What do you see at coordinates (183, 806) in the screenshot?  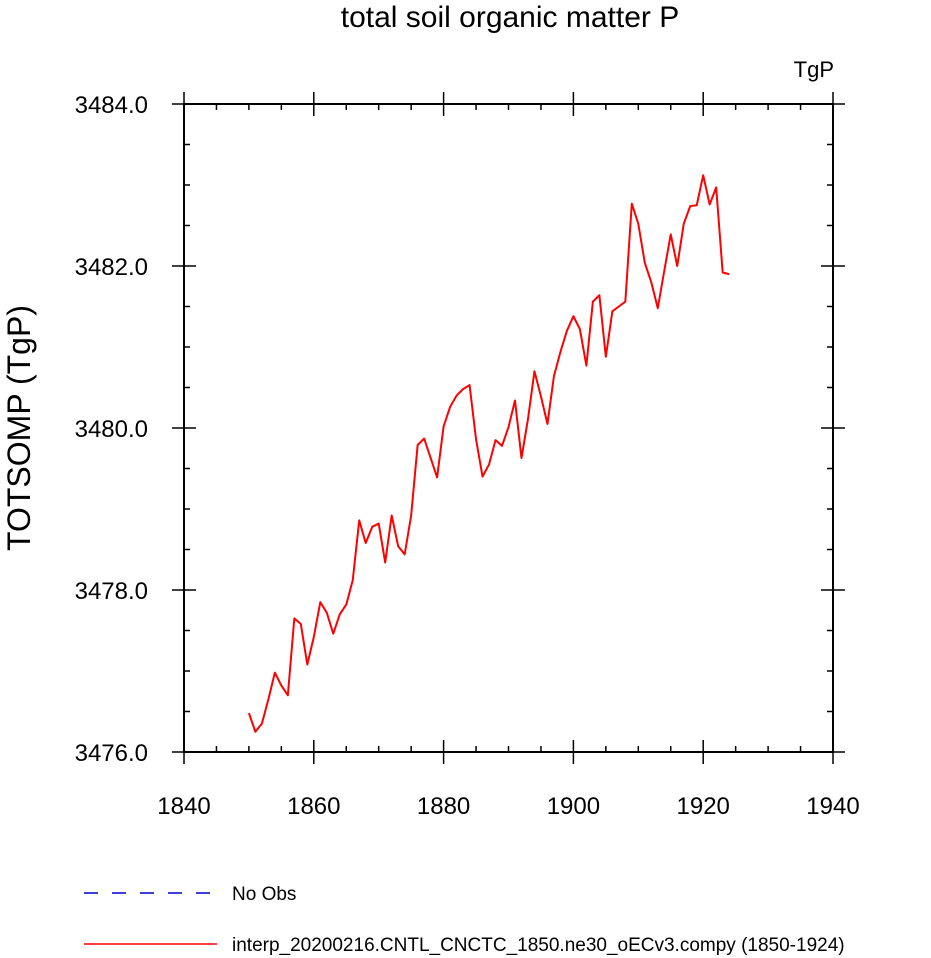 I see `x-tick-label: 1840` at bounding box center [183, 806].